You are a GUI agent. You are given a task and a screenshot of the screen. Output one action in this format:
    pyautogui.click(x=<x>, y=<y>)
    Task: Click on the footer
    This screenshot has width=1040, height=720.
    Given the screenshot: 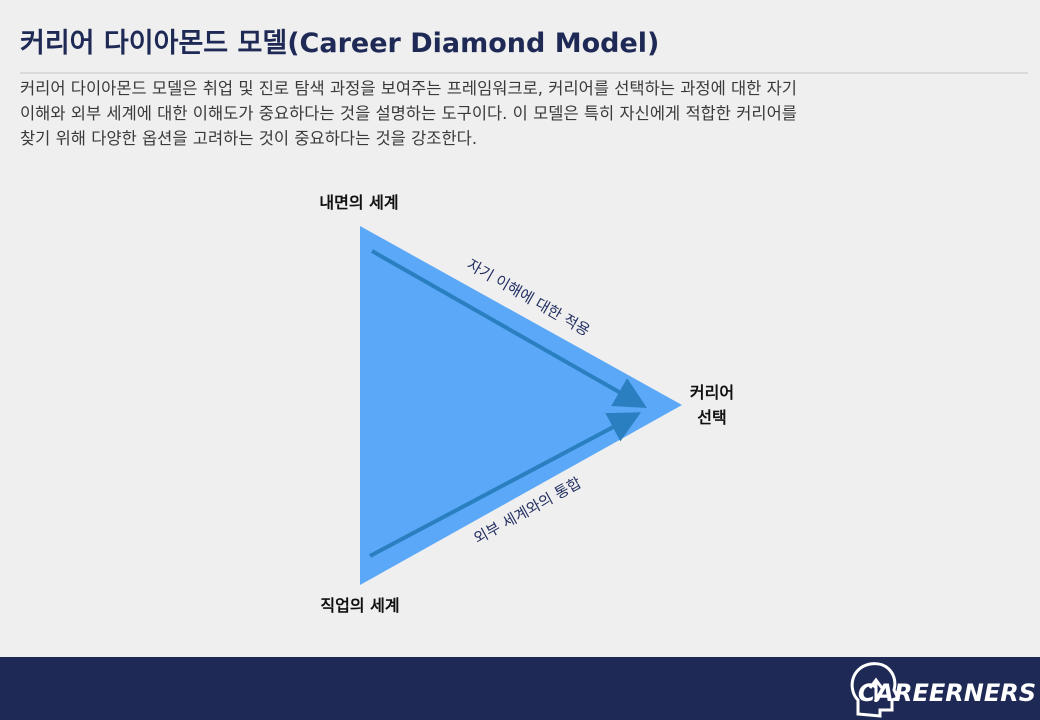 What is the action you would take?
    pyautogui.click(x=520, y=688)
    